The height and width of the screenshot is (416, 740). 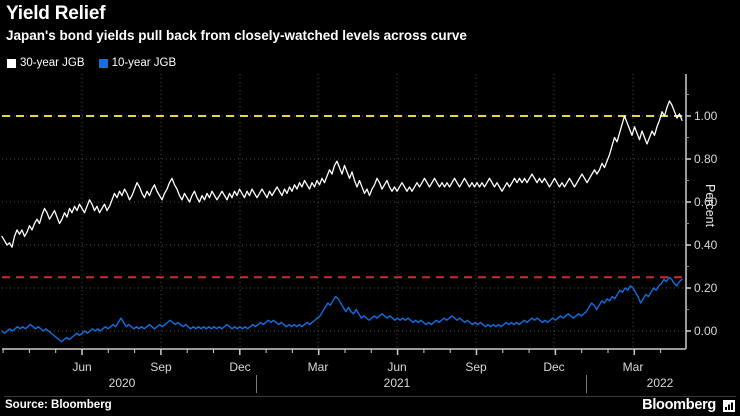 What do you see at coordinates (729, 406) in the screenshot?
I see `bloomberg-bar-mark-icon` at bounding box center [729, 406].